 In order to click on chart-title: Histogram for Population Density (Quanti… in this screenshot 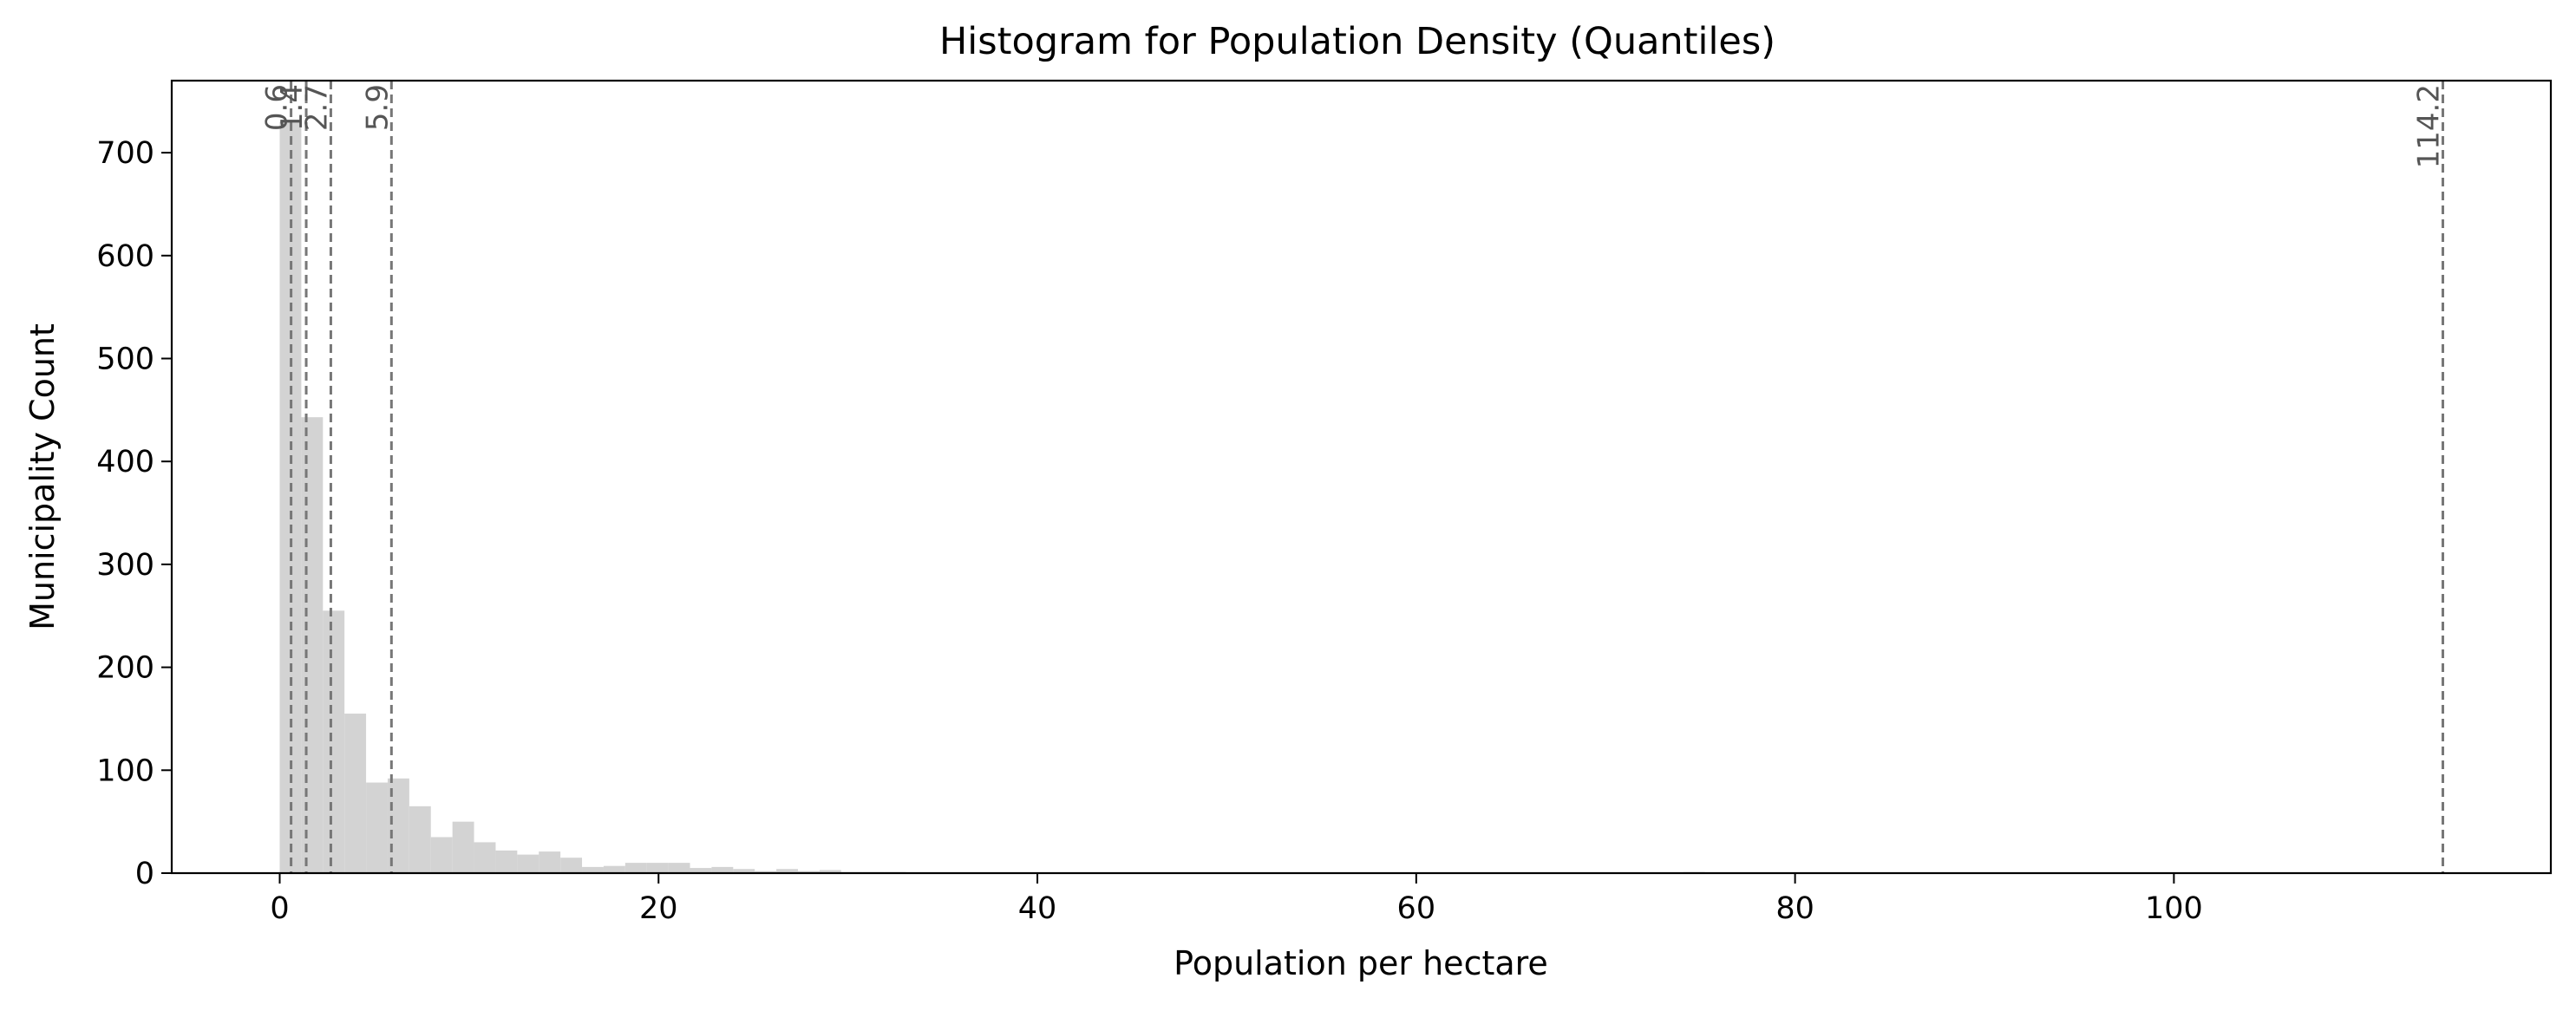, I will do `click(1357, 41)`.